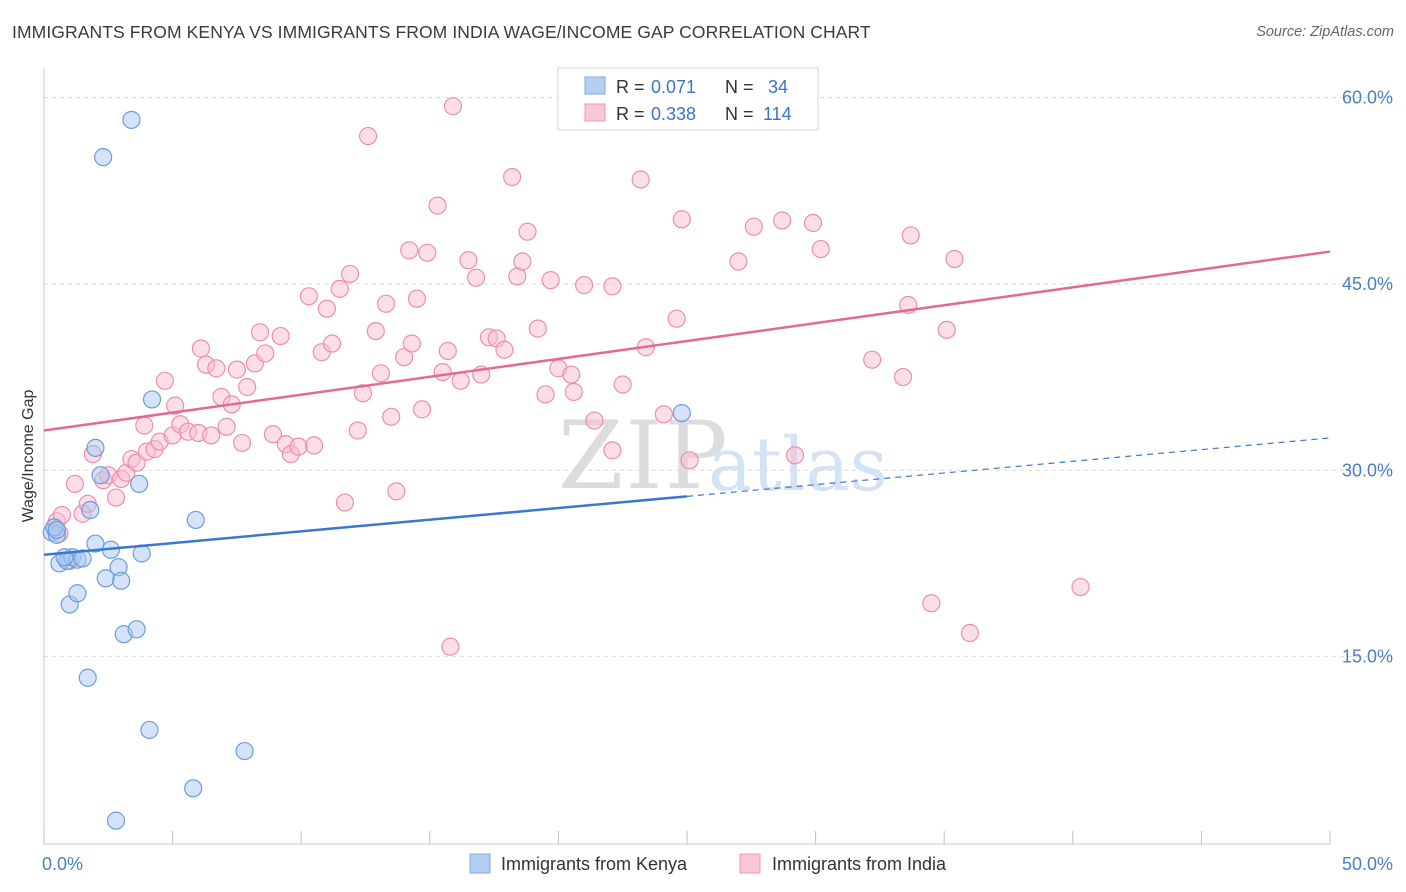 This screenshot has width=1406, height=892. I want to click on legend-india-r-value: 0.338, so click(673, 114).